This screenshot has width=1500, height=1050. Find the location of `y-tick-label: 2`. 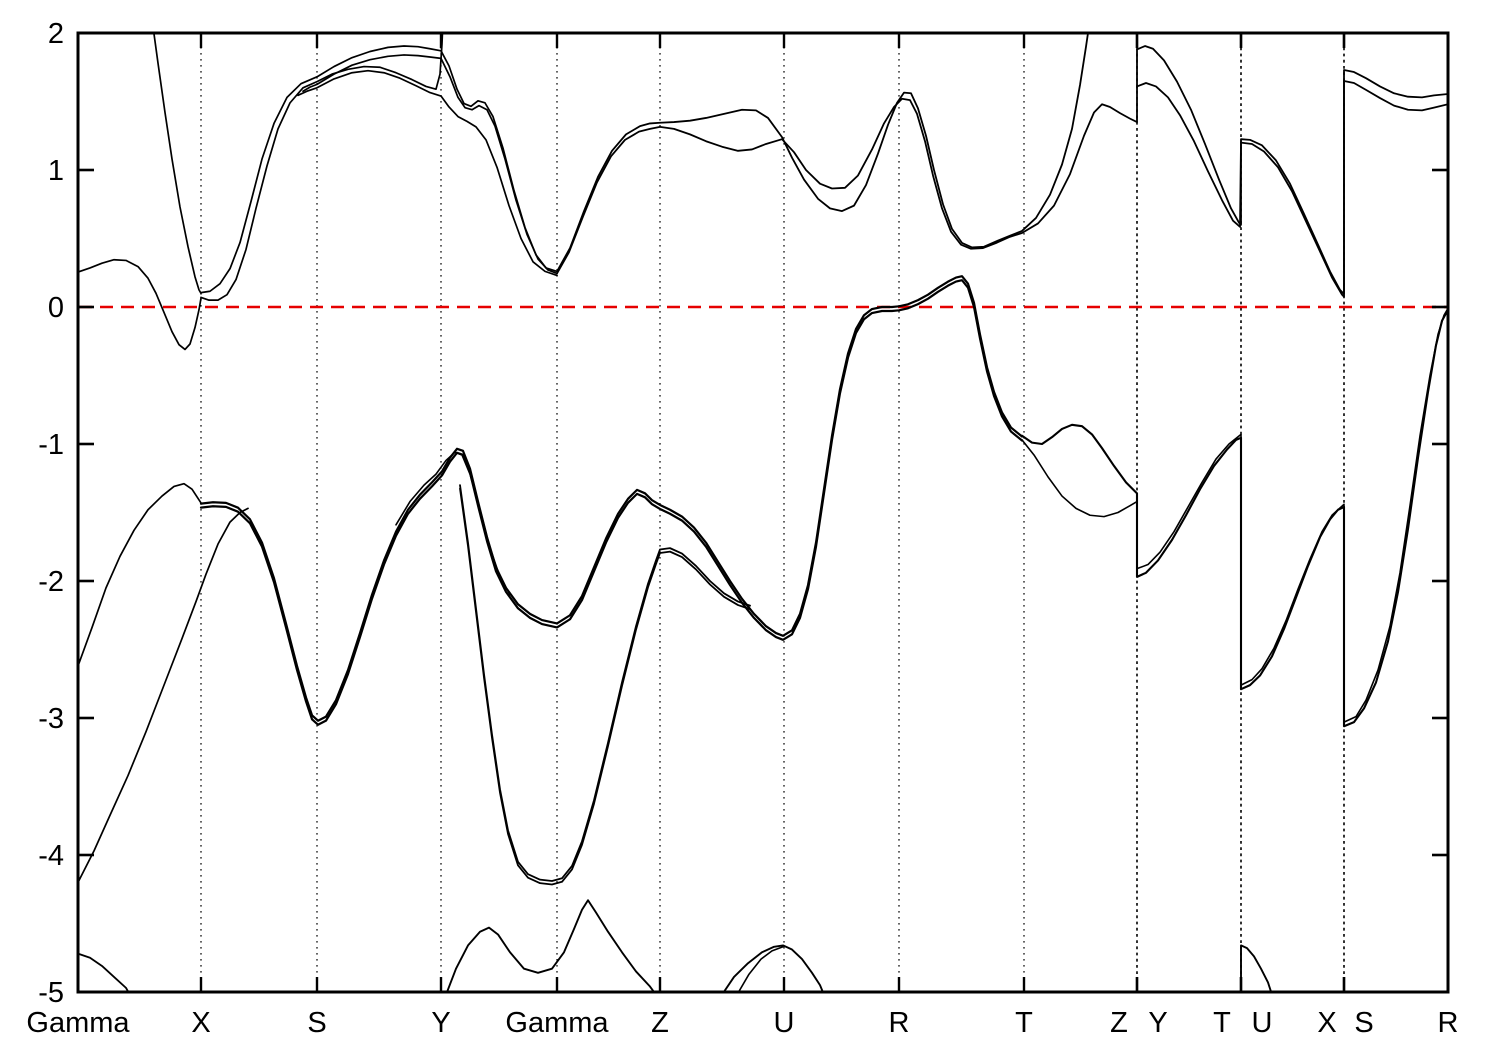

y-tick-label: 2 is located at coordinates (56, 34).